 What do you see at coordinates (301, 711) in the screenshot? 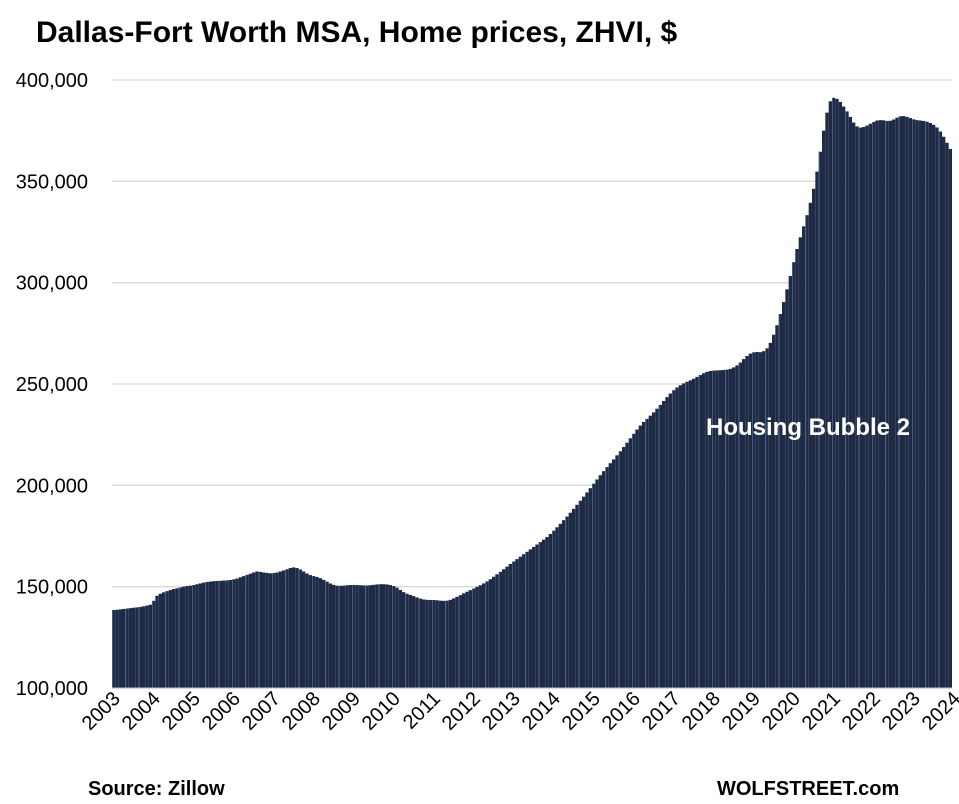
I see `x-tick-label: 2008` at bounding box center [301, 711].